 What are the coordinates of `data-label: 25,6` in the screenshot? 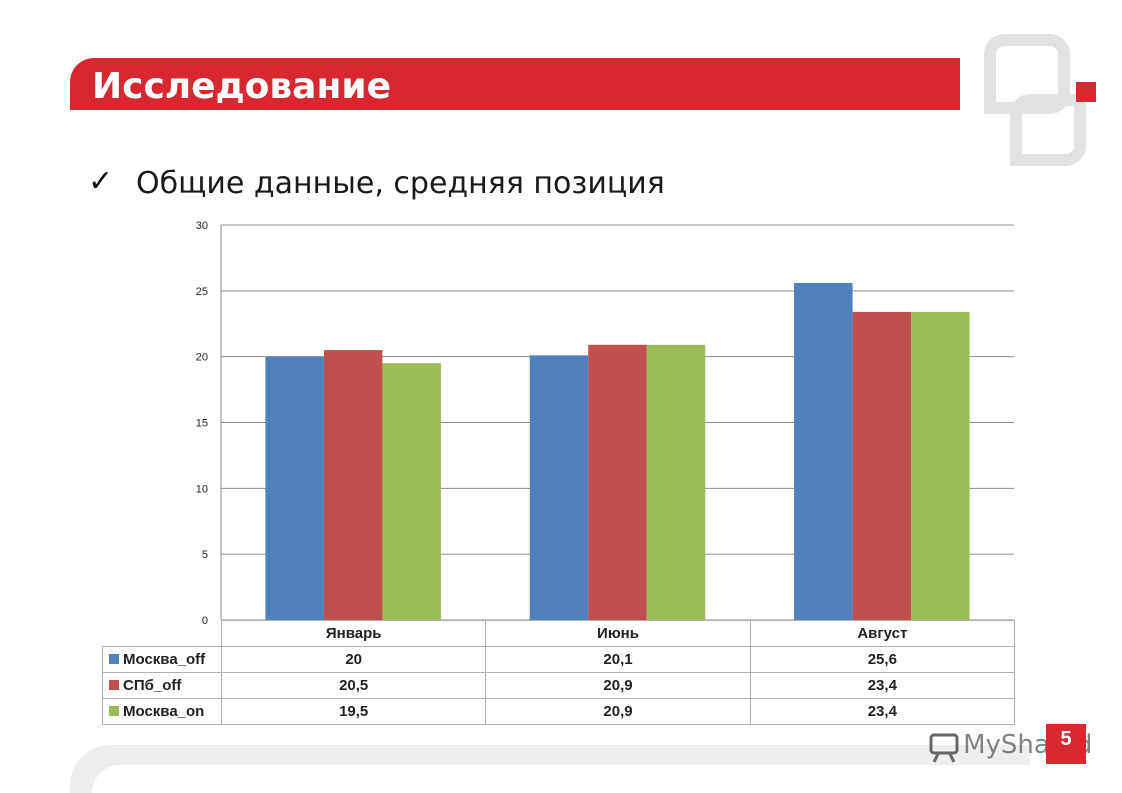 It's located at (882, 659).